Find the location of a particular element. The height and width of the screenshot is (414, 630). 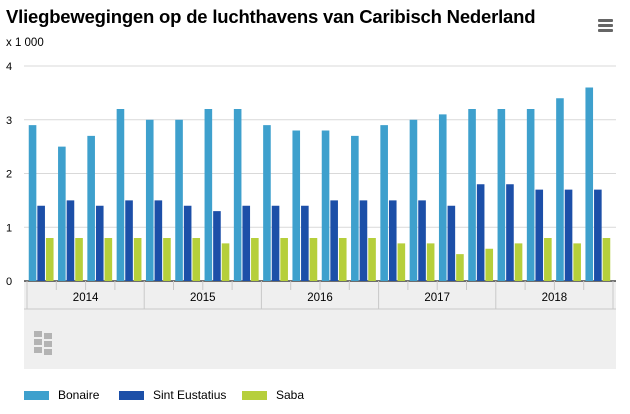

legend-item-saba: Saba is located at coordinates (273, 395).